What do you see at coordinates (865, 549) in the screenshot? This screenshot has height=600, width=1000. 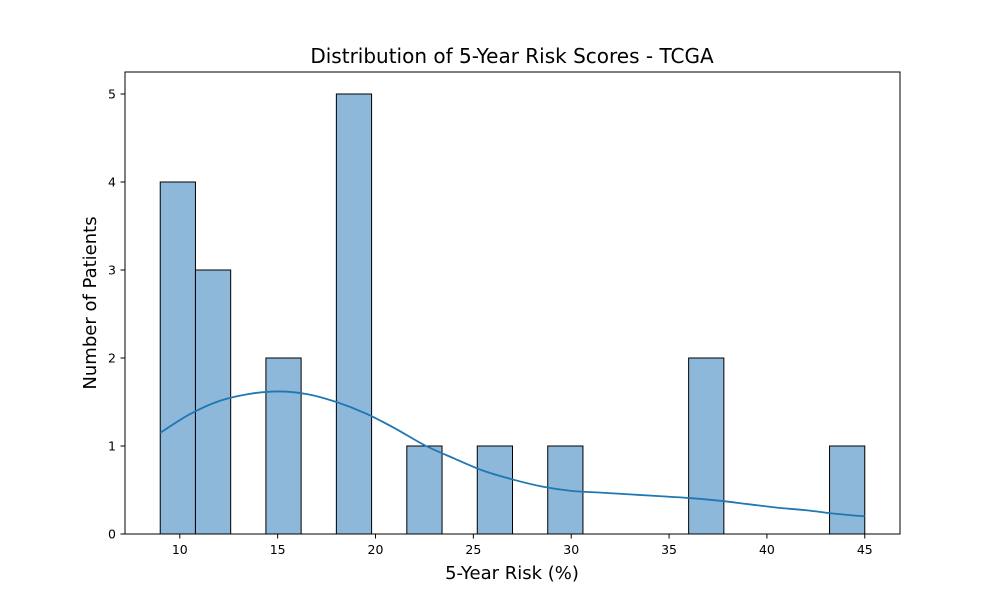 I see `x-tick-label: 45` at bounding box center [865, 549].